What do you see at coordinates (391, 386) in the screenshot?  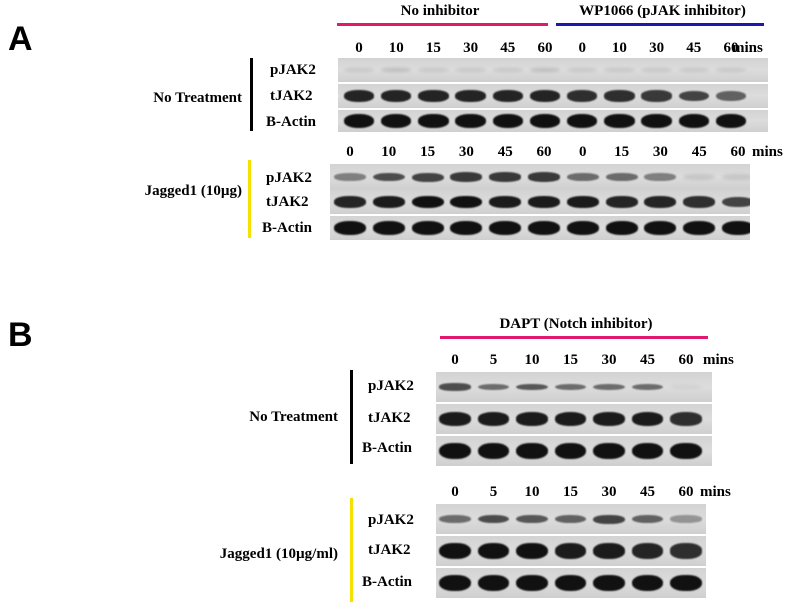 I see `panel-b-no-treatment-pjak2-label: pJAK2` at bounding box center [391, 386].